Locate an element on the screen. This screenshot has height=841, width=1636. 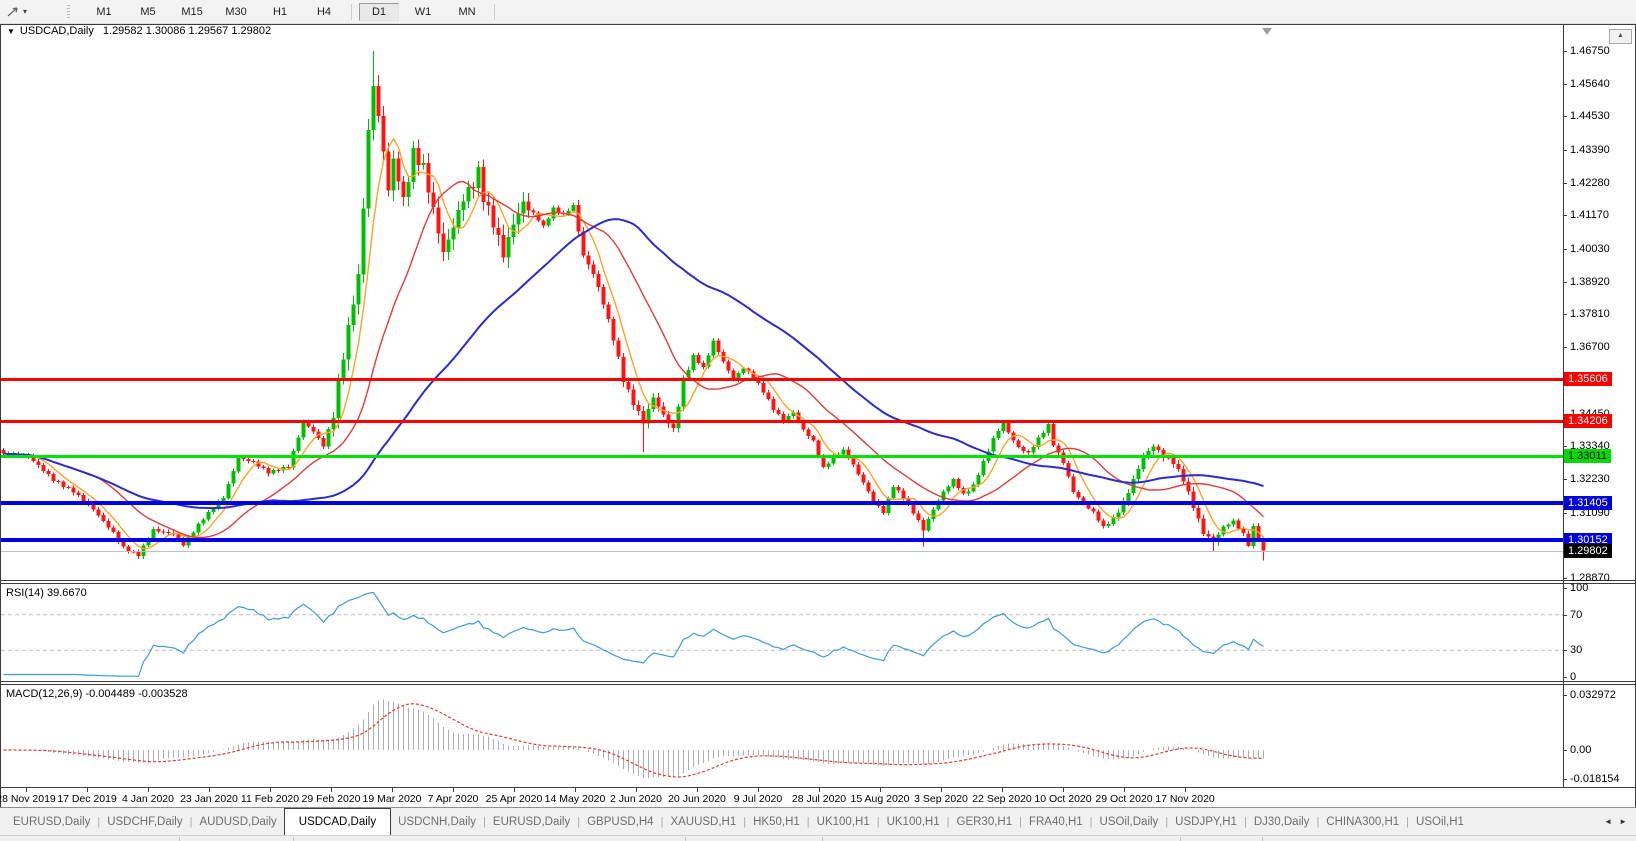
timeframe-button-m15: M15 is located at coordinates (192, 11).